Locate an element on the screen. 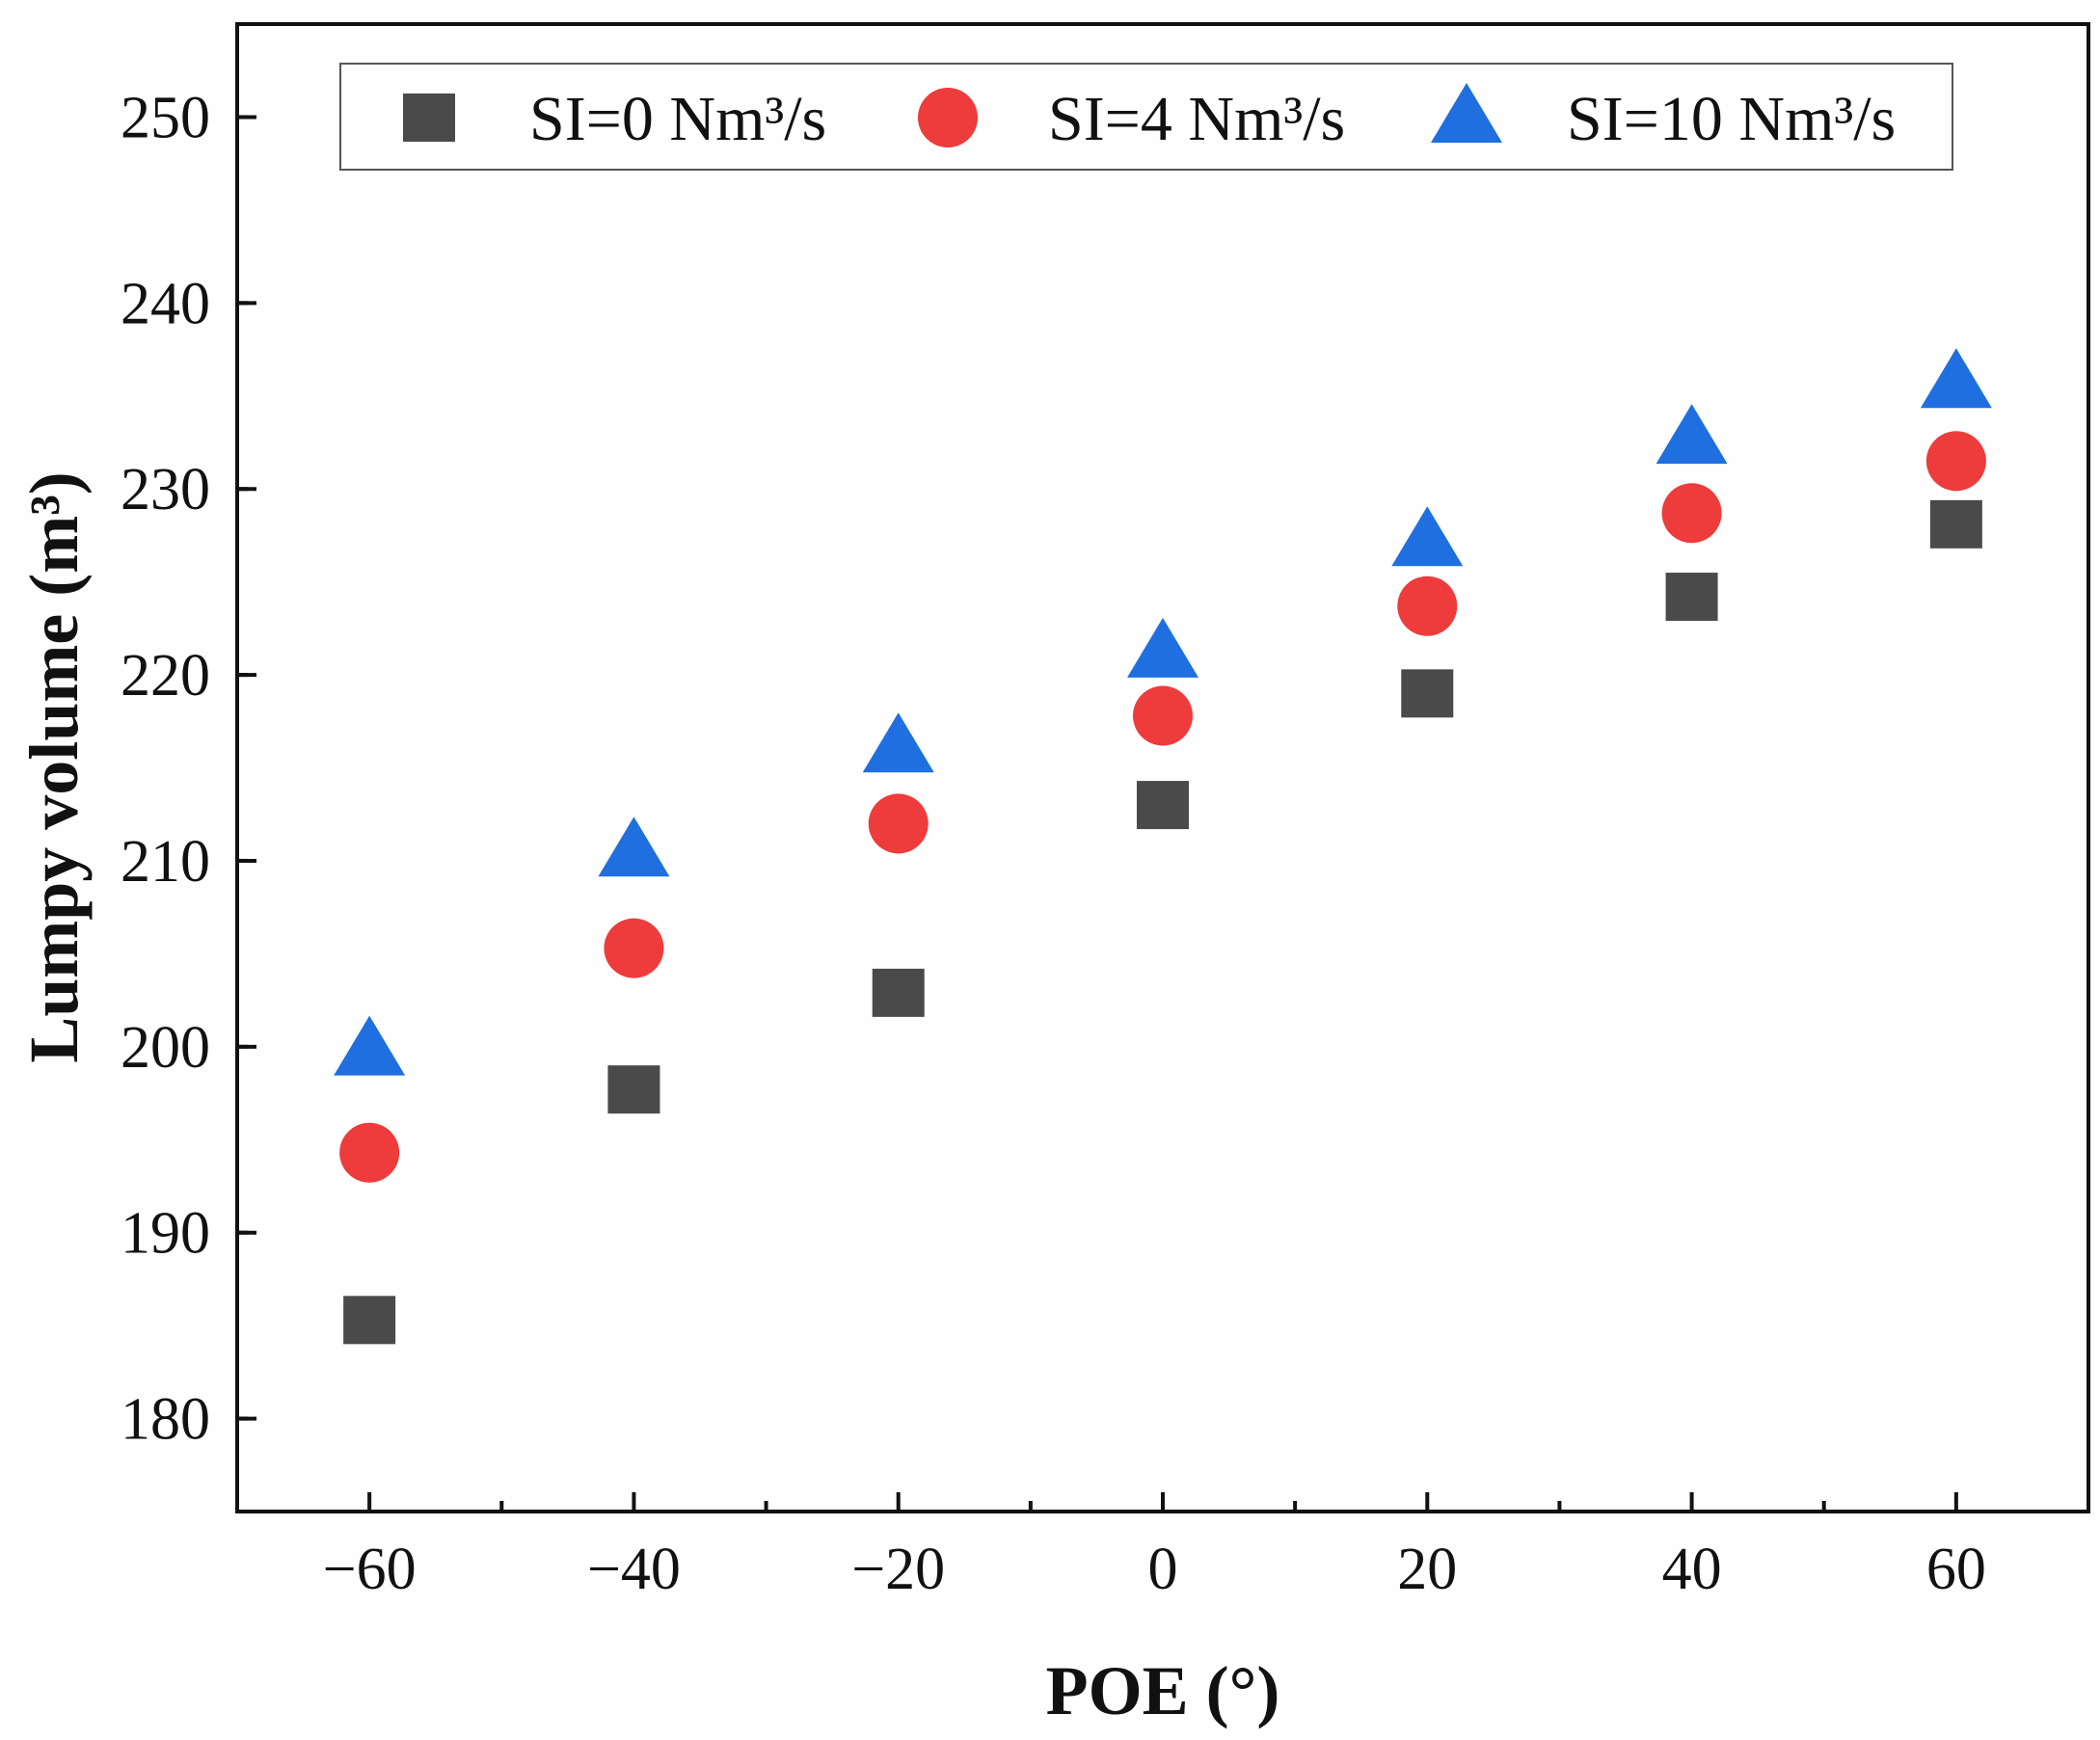 The width and height of the screenshot is (2100, 1740). legend-marker-circle is located at coordinates (948, 117).